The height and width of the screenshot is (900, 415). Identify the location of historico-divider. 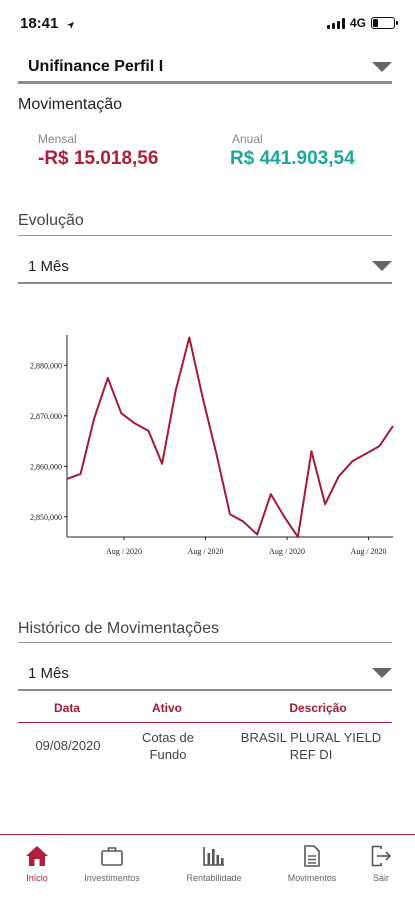
(205, 642).